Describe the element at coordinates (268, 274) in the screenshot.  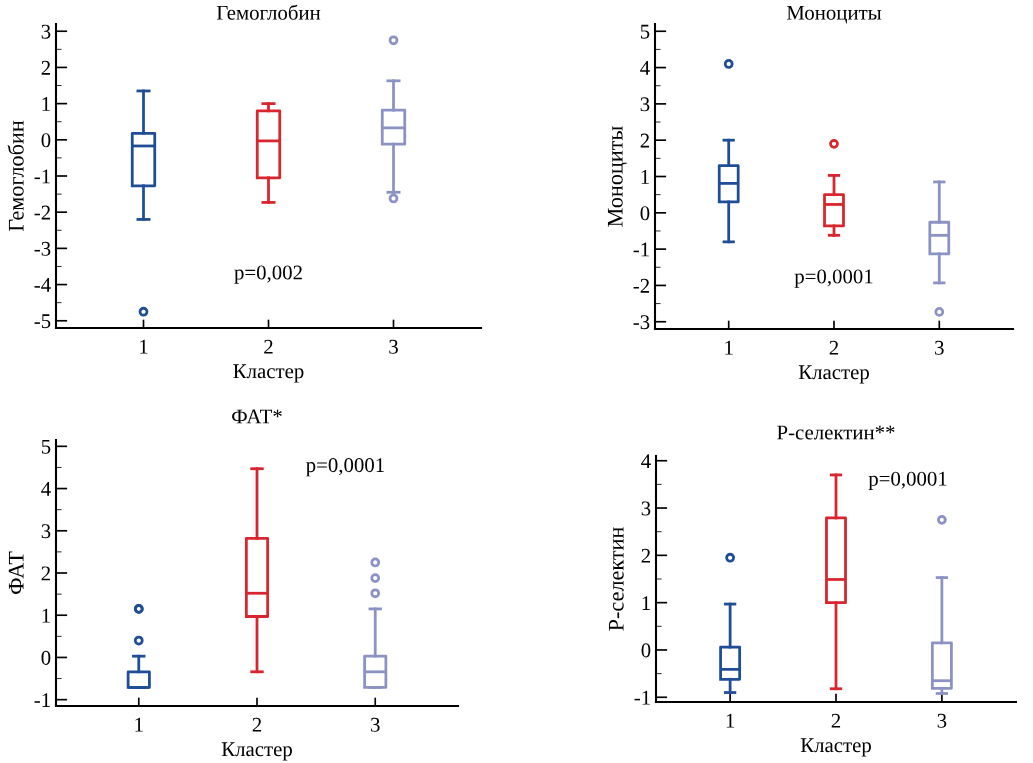
I see `annotation: p=0,002` at that location.